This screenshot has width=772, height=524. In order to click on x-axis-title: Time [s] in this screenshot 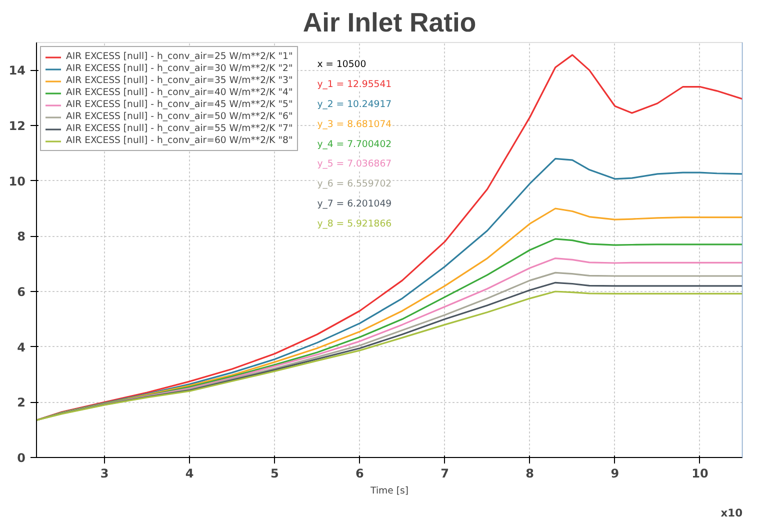, I will do `click(389, 491)`.